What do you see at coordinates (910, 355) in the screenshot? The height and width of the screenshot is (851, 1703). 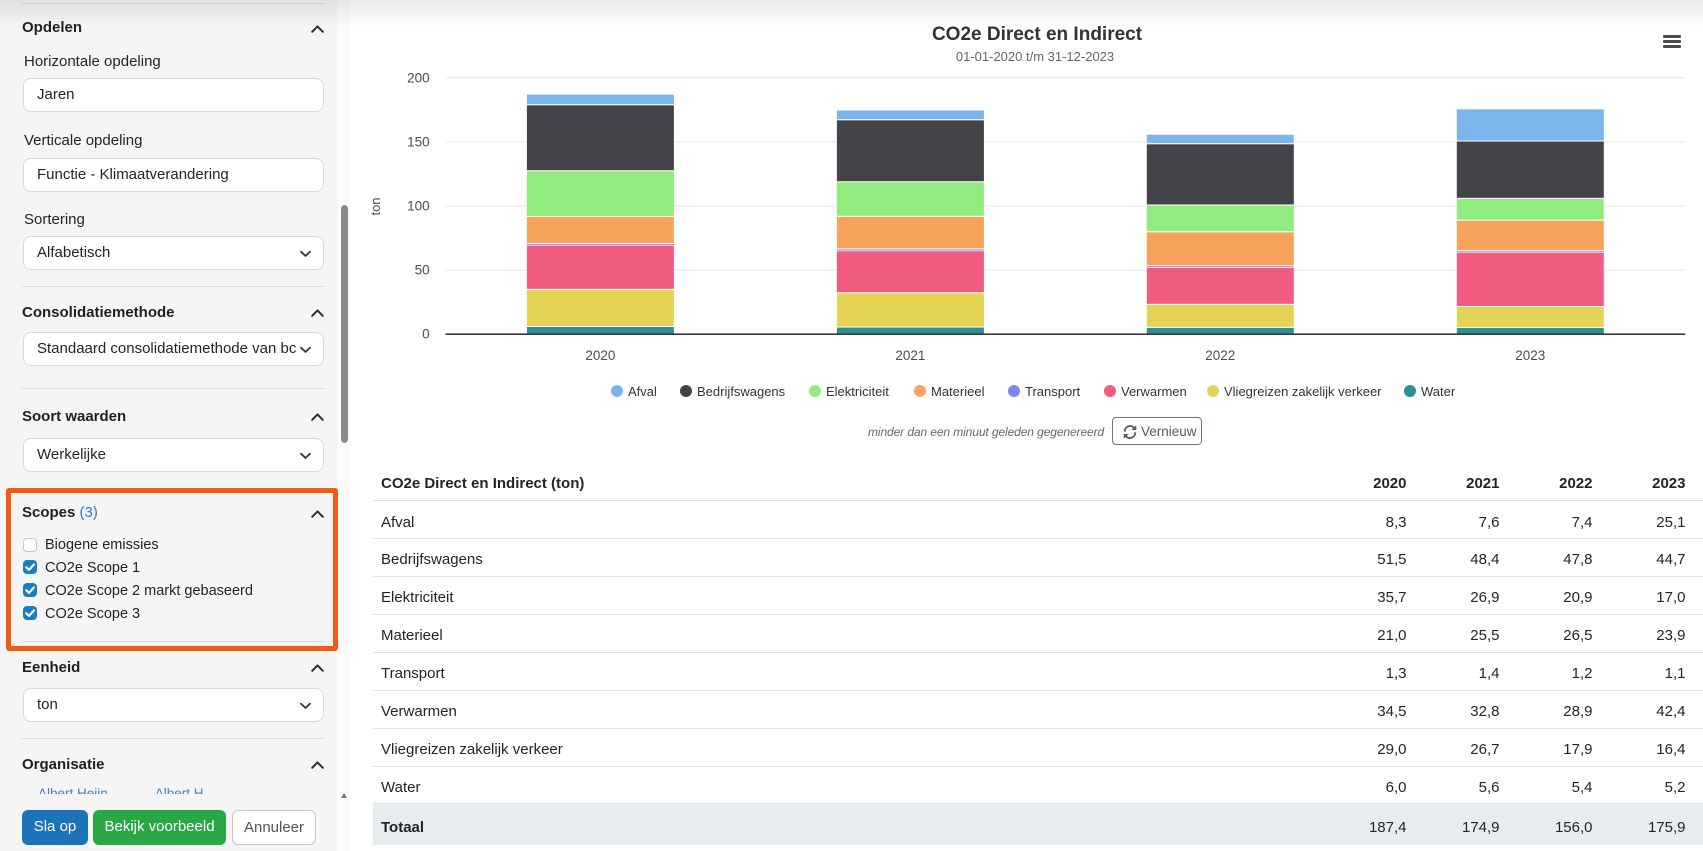 I see `svg-text: 2021` at bounding box center [910, 355].